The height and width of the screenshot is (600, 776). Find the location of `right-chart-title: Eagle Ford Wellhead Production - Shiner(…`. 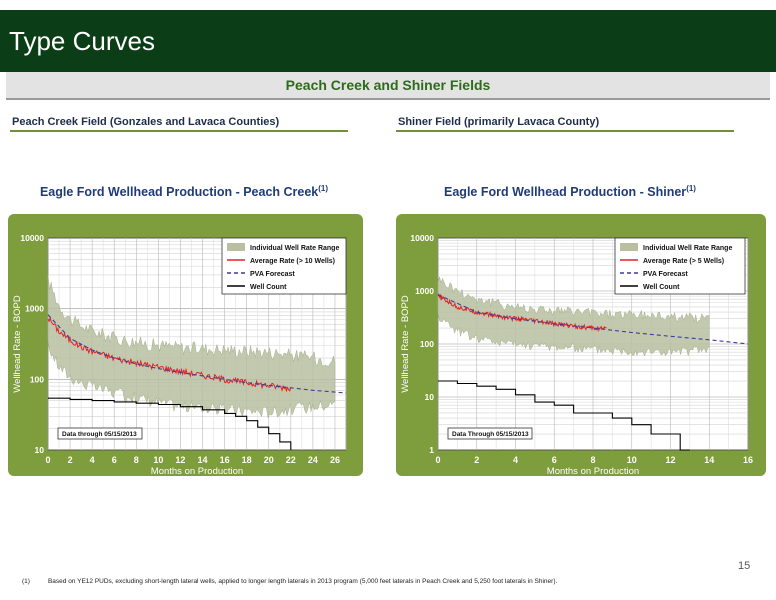

right-chart-title: Eagle Ford Wellhead Production - Shiner(… is located at coordinates (570, 191).